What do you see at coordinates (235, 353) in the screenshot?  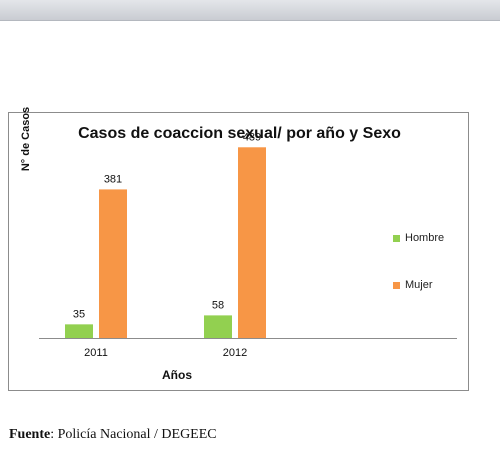 I see `x-tick-label-2012: 2012` at bounding box center [235, 353].